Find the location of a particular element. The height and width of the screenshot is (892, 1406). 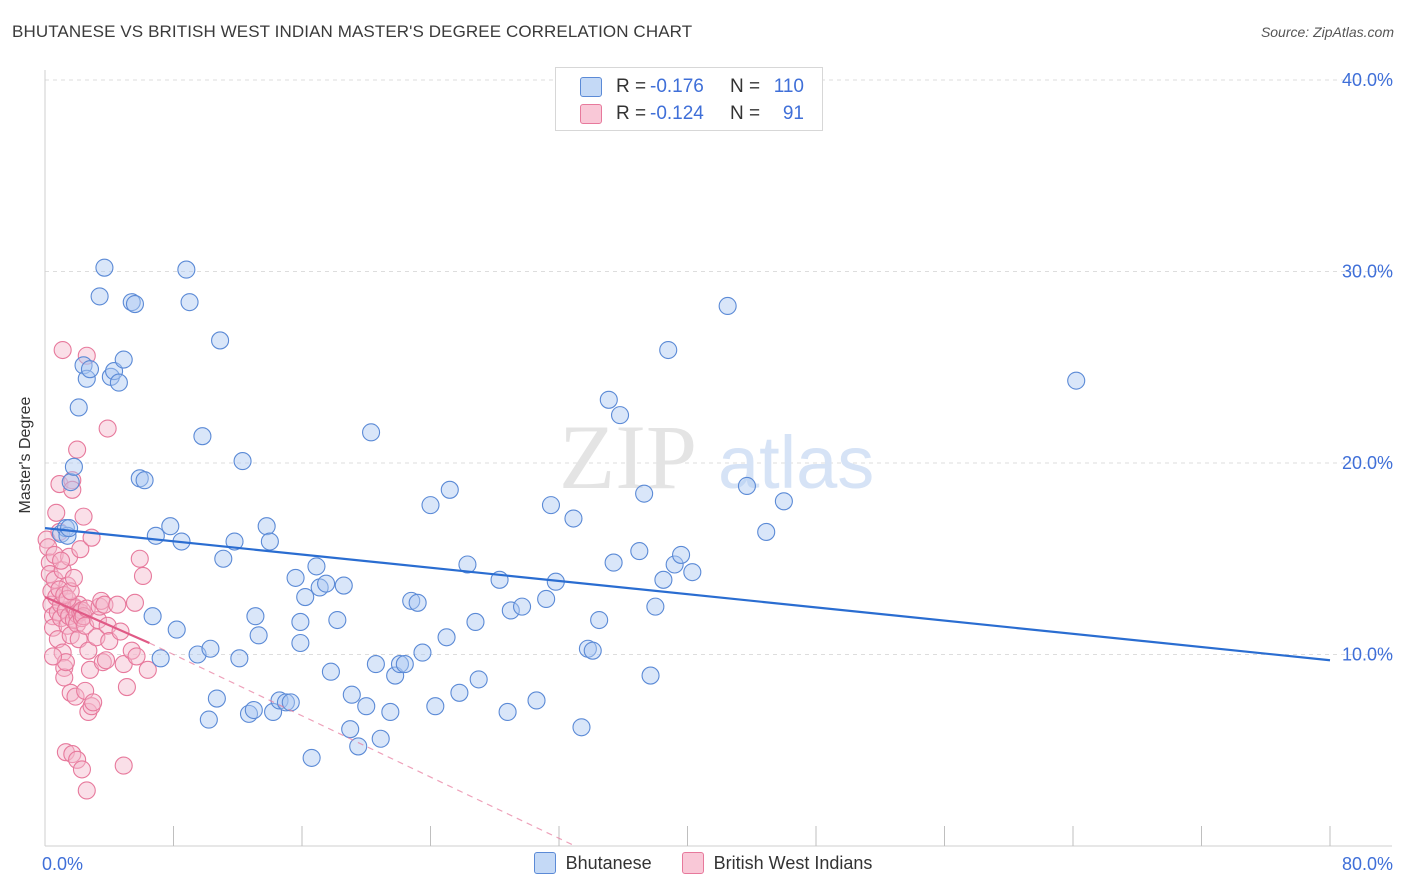

series-british-west-indians is located at coordinates (97, 570).